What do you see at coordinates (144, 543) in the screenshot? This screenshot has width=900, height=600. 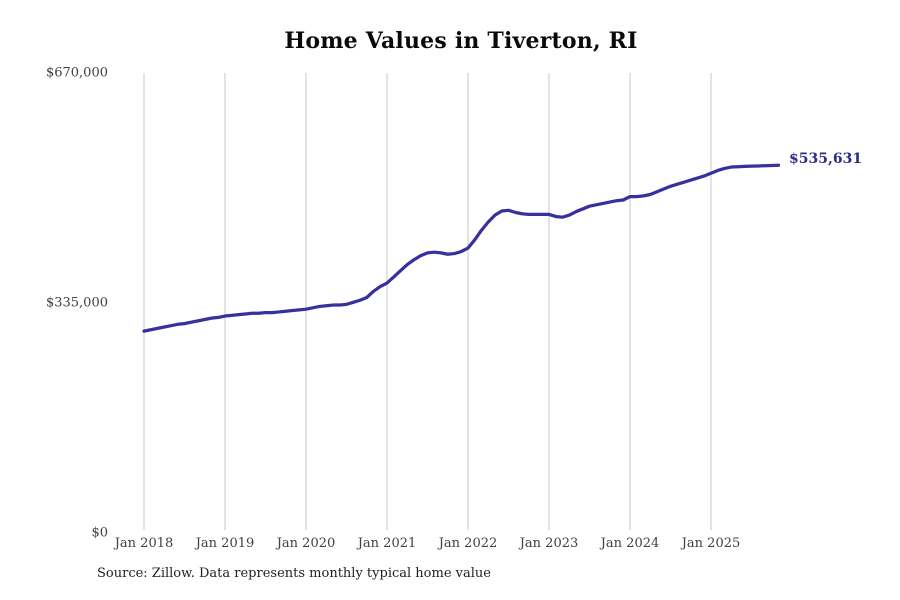 I see `x-tick-label-jan-2018: Jan 2018` at bounding box center [144, 543].